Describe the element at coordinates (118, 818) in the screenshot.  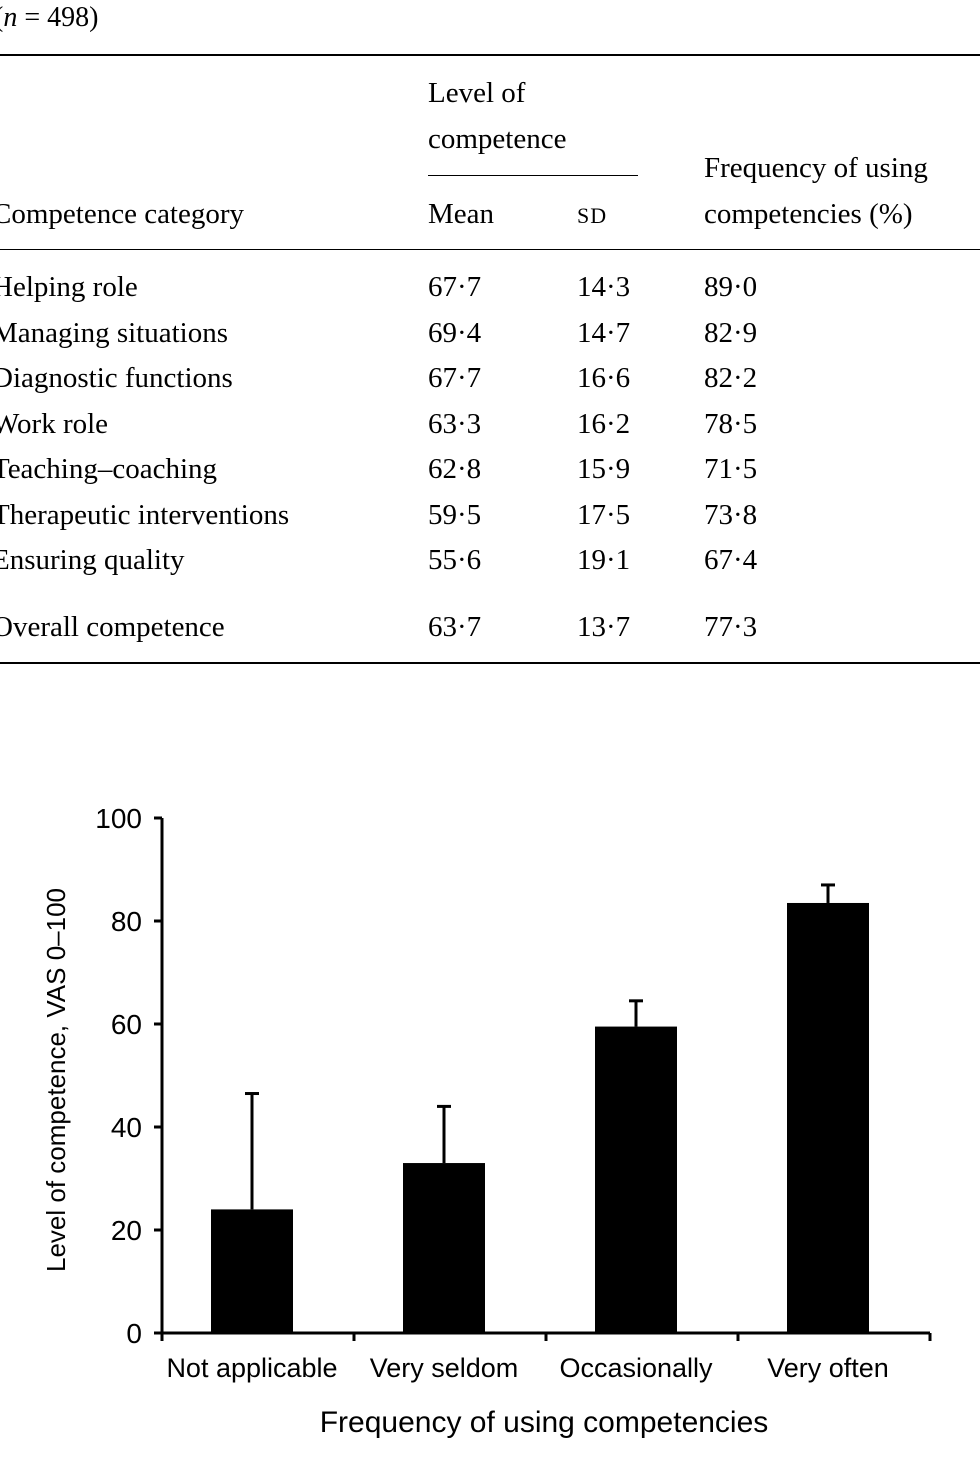
I see `y-tick-label: 100` at that location.